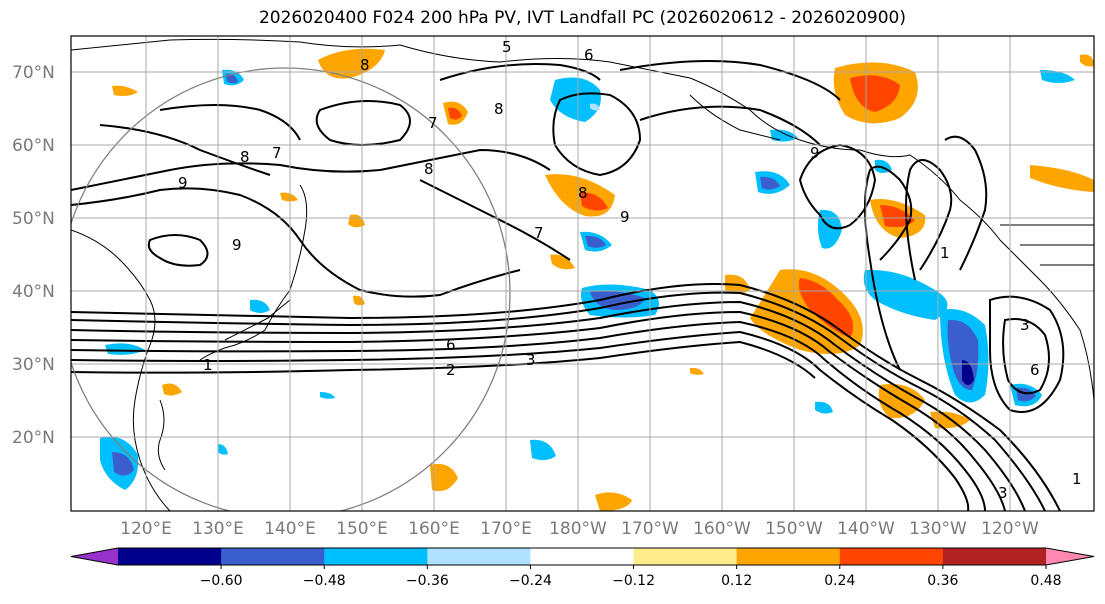 The height and width of the screenshot is (604, 1105). What do you see at coordinates (506, 529) in the screenshot?
I see `lon-label: 170°E` at bounding box center [506, 529].